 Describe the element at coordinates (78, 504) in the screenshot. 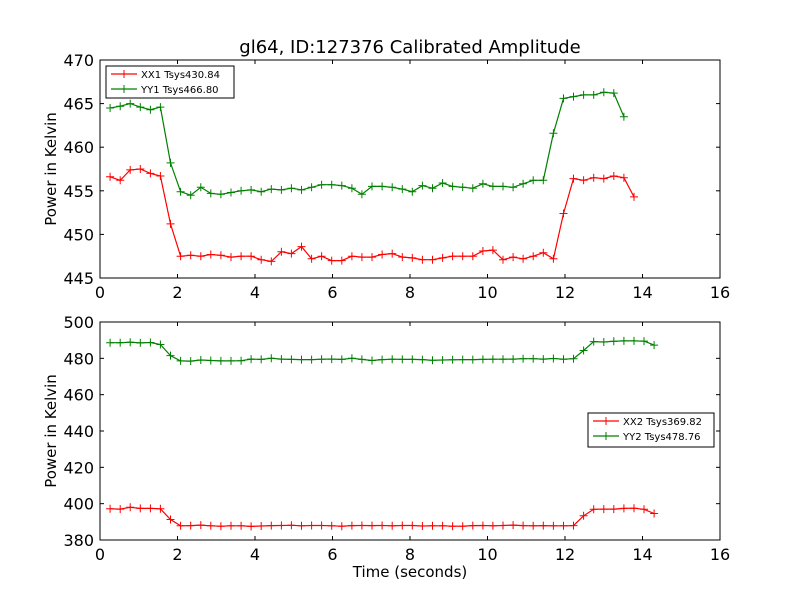

I see `y-tick-label: 400` at that location.